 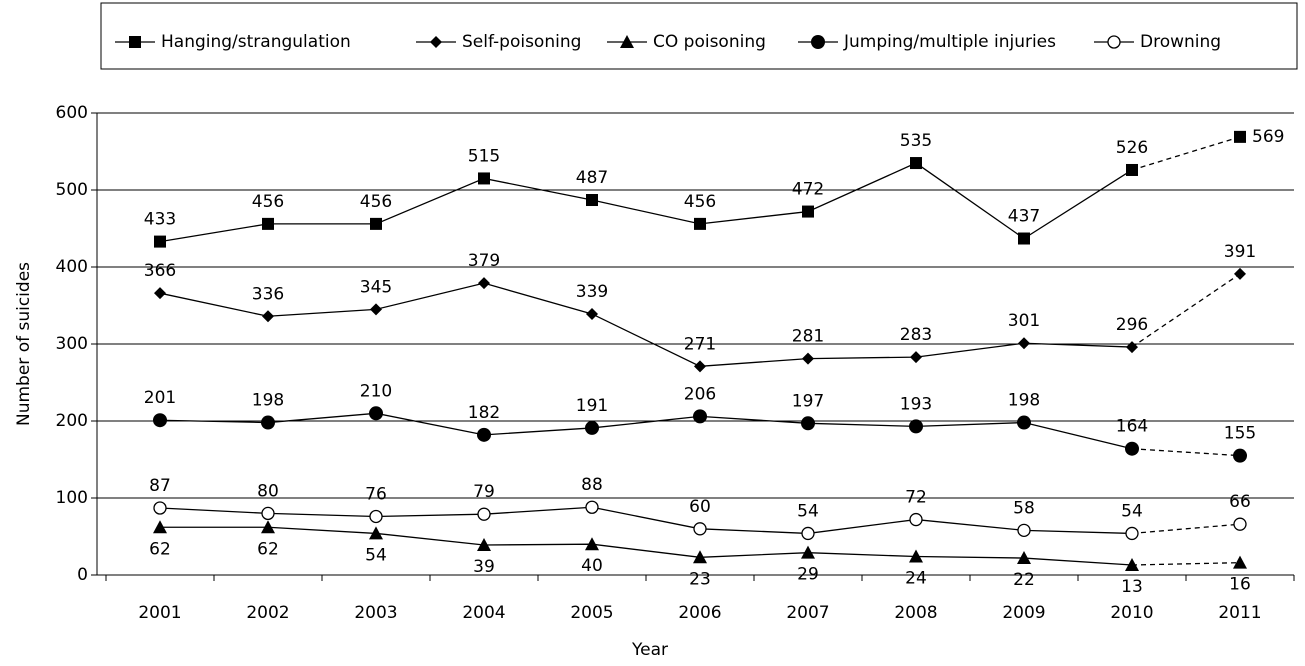 I want to click on x-tick-label: 2007, so click(x=807, y=613).